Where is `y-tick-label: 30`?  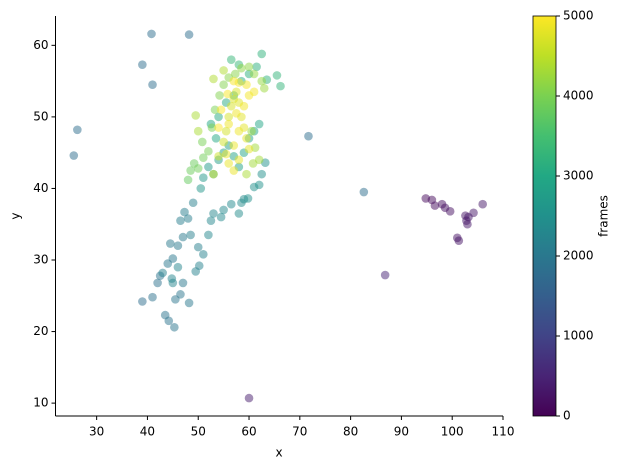
y-tick-label: 30 is located at coordinates (40, 260).